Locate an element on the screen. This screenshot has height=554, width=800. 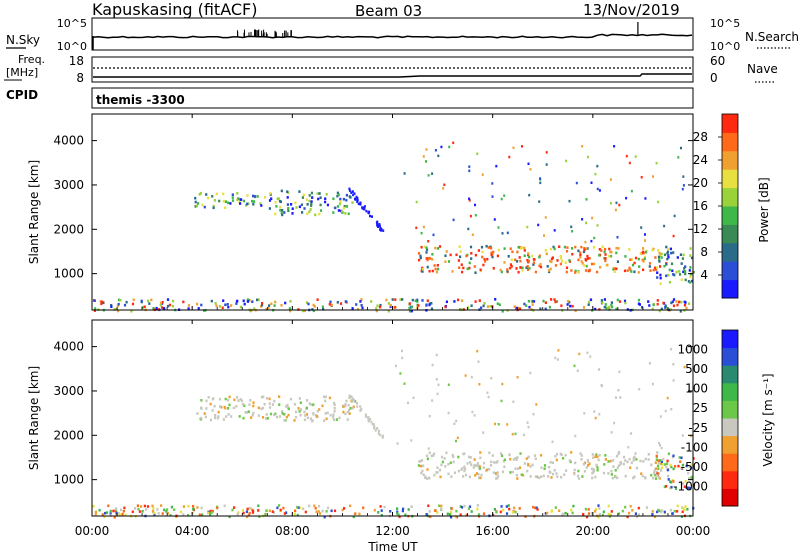
velocity-colorbar-tick: 100 is located at coordinates (696, 389).